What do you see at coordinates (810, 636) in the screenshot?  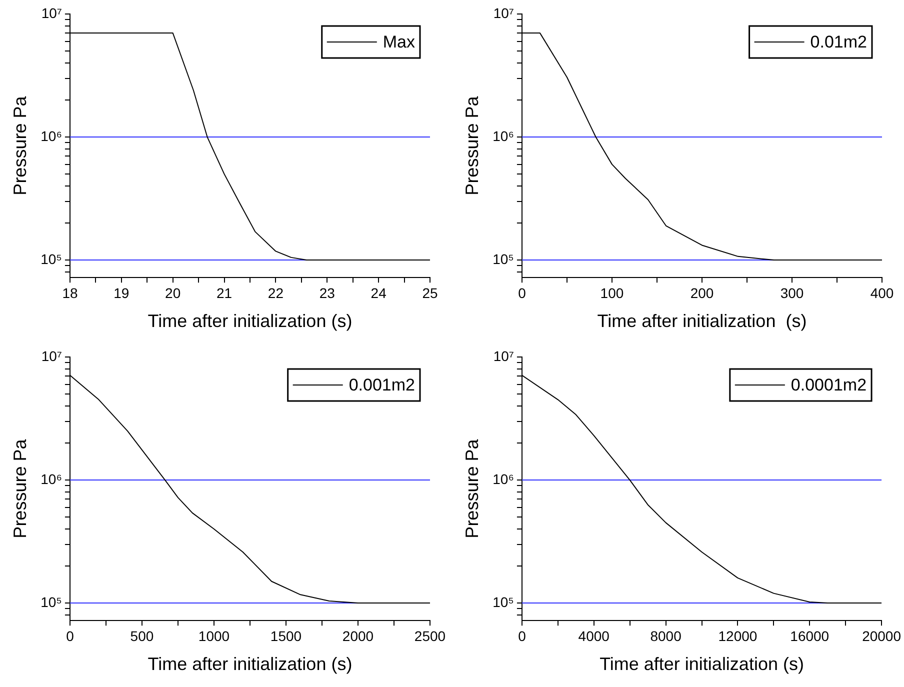 I see `x-tick-label: 16000` at bounding box center [810, 636].